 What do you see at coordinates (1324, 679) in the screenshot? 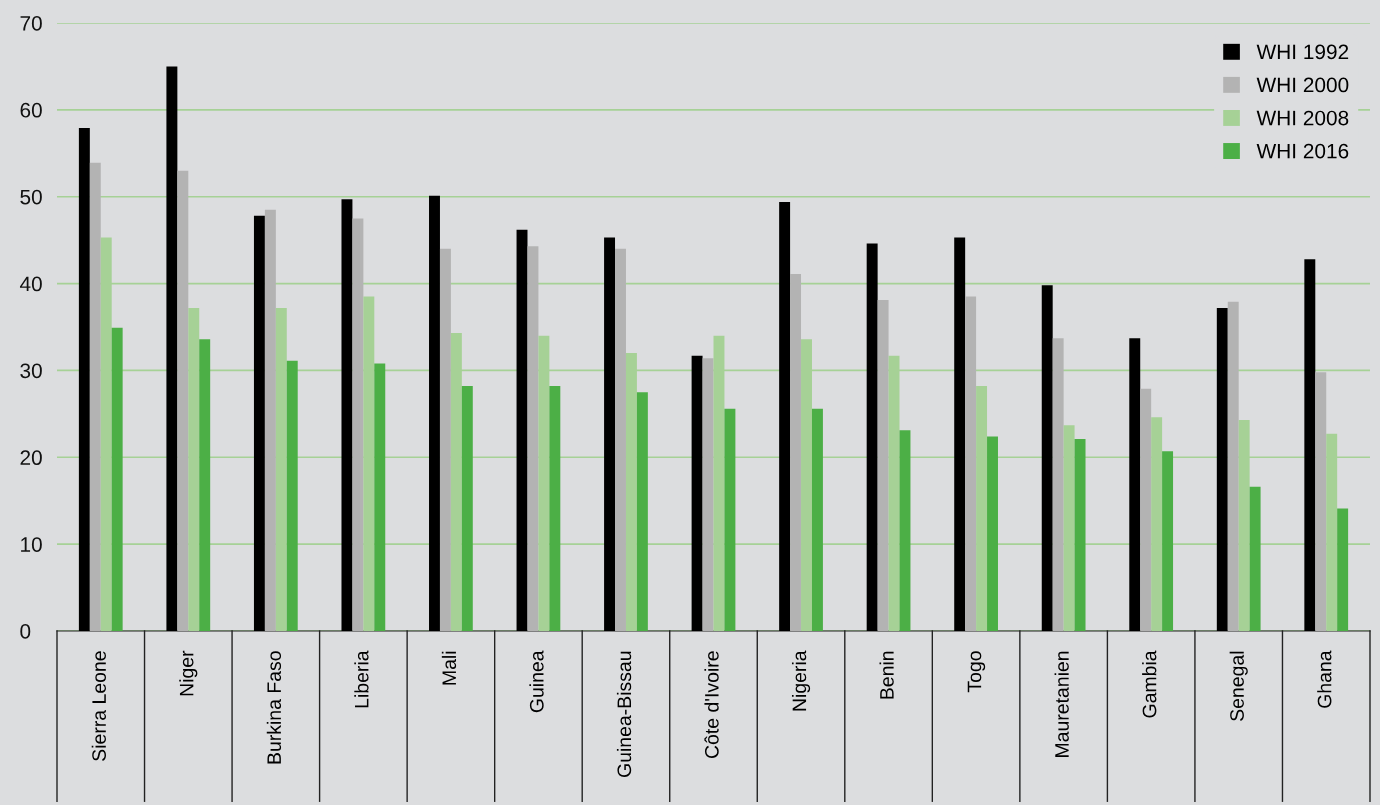
I see `x-tick-label: Ghana` at bounding box center [1324, 679].